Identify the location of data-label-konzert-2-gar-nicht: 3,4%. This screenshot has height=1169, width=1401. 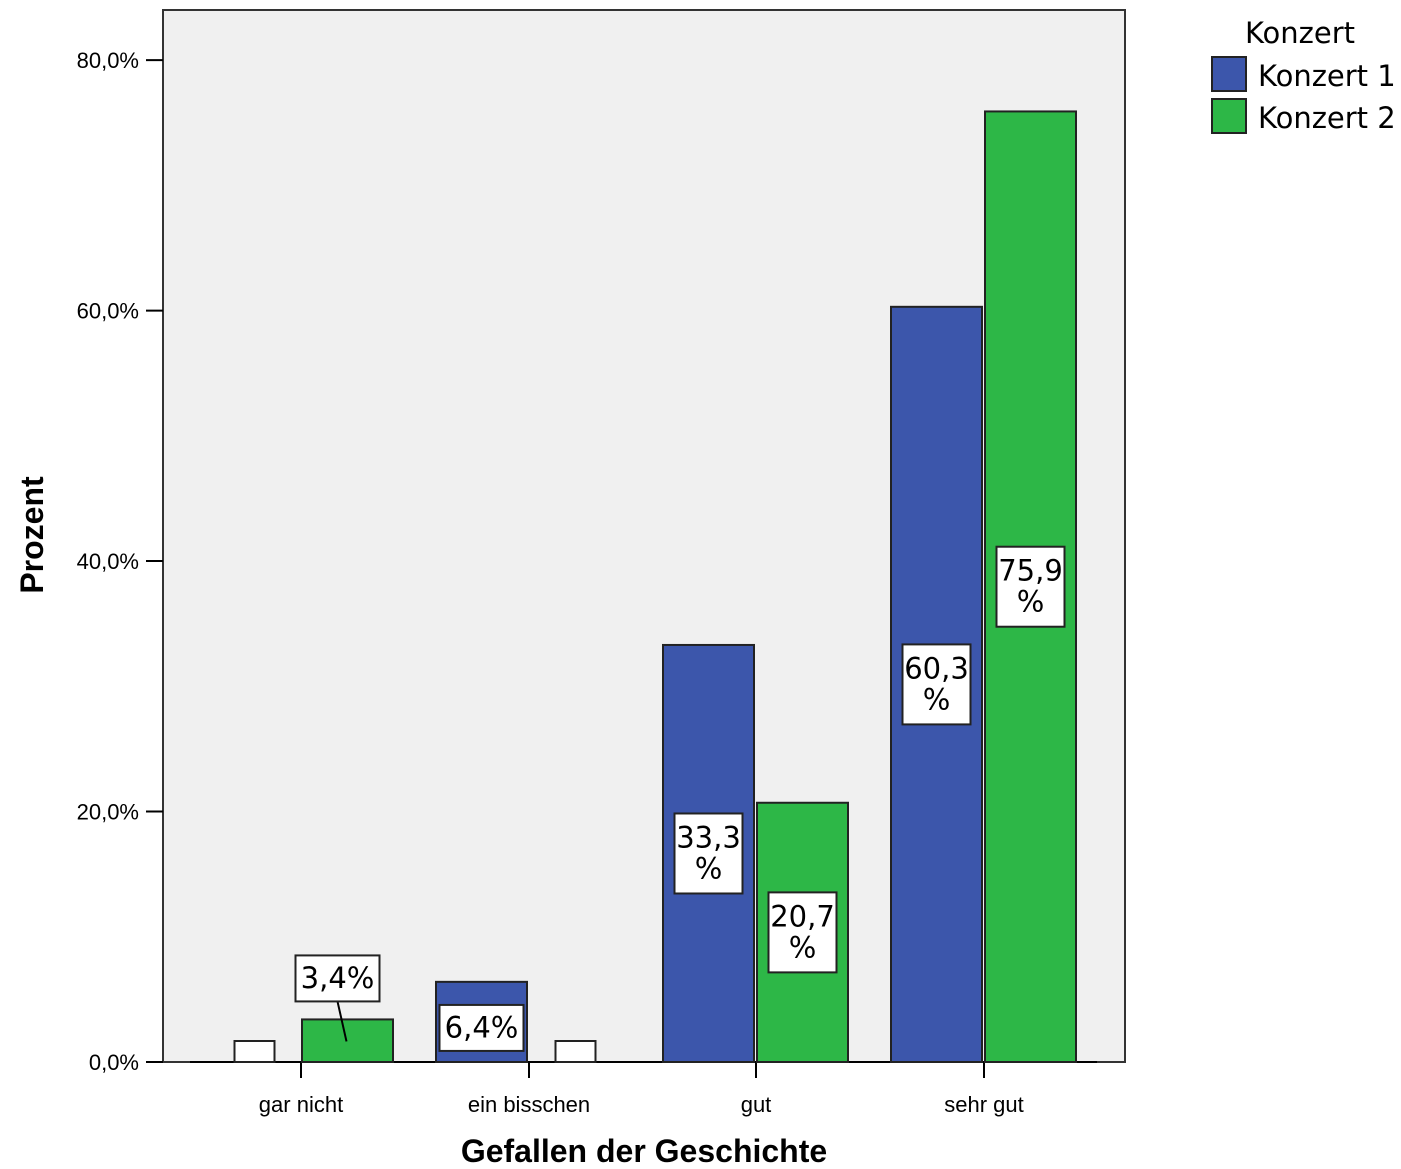
(337, 998).